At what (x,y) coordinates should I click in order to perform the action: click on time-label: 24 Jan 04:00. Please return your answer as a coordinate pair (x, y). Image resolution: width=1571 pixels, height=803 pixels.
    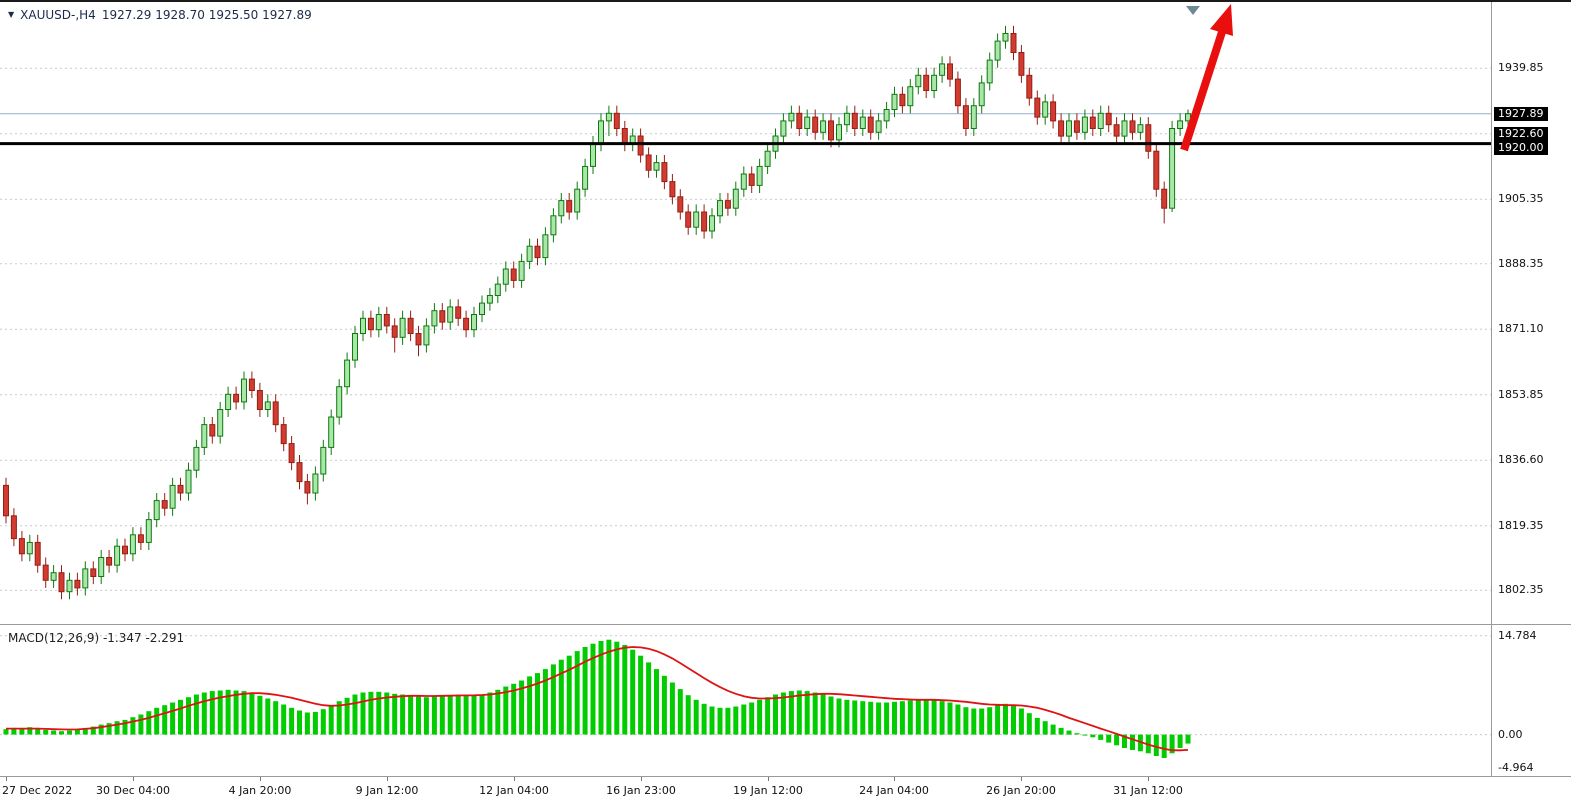
    Looking at the image, I should click on (894, 790).